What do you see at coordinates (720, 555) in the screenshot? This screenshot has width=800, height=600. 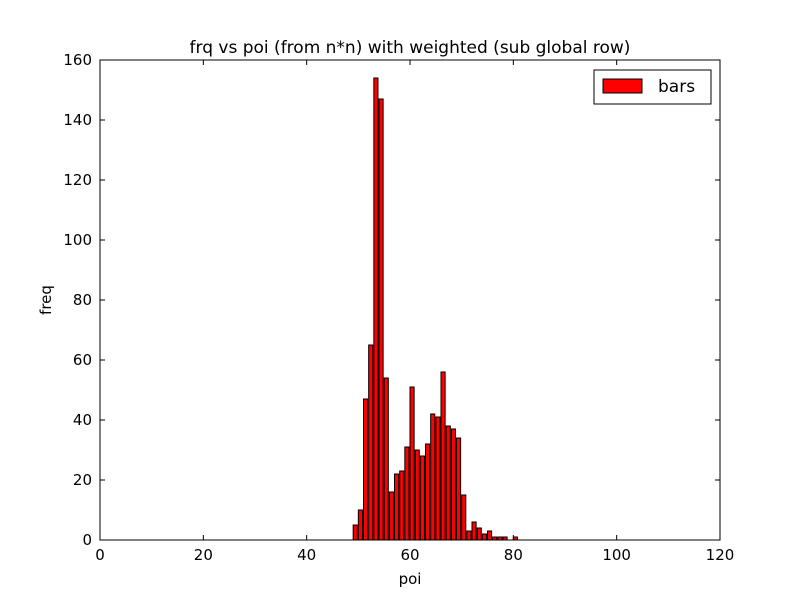 I see `x-tick-label: 120` at bounding box center [720, 555].